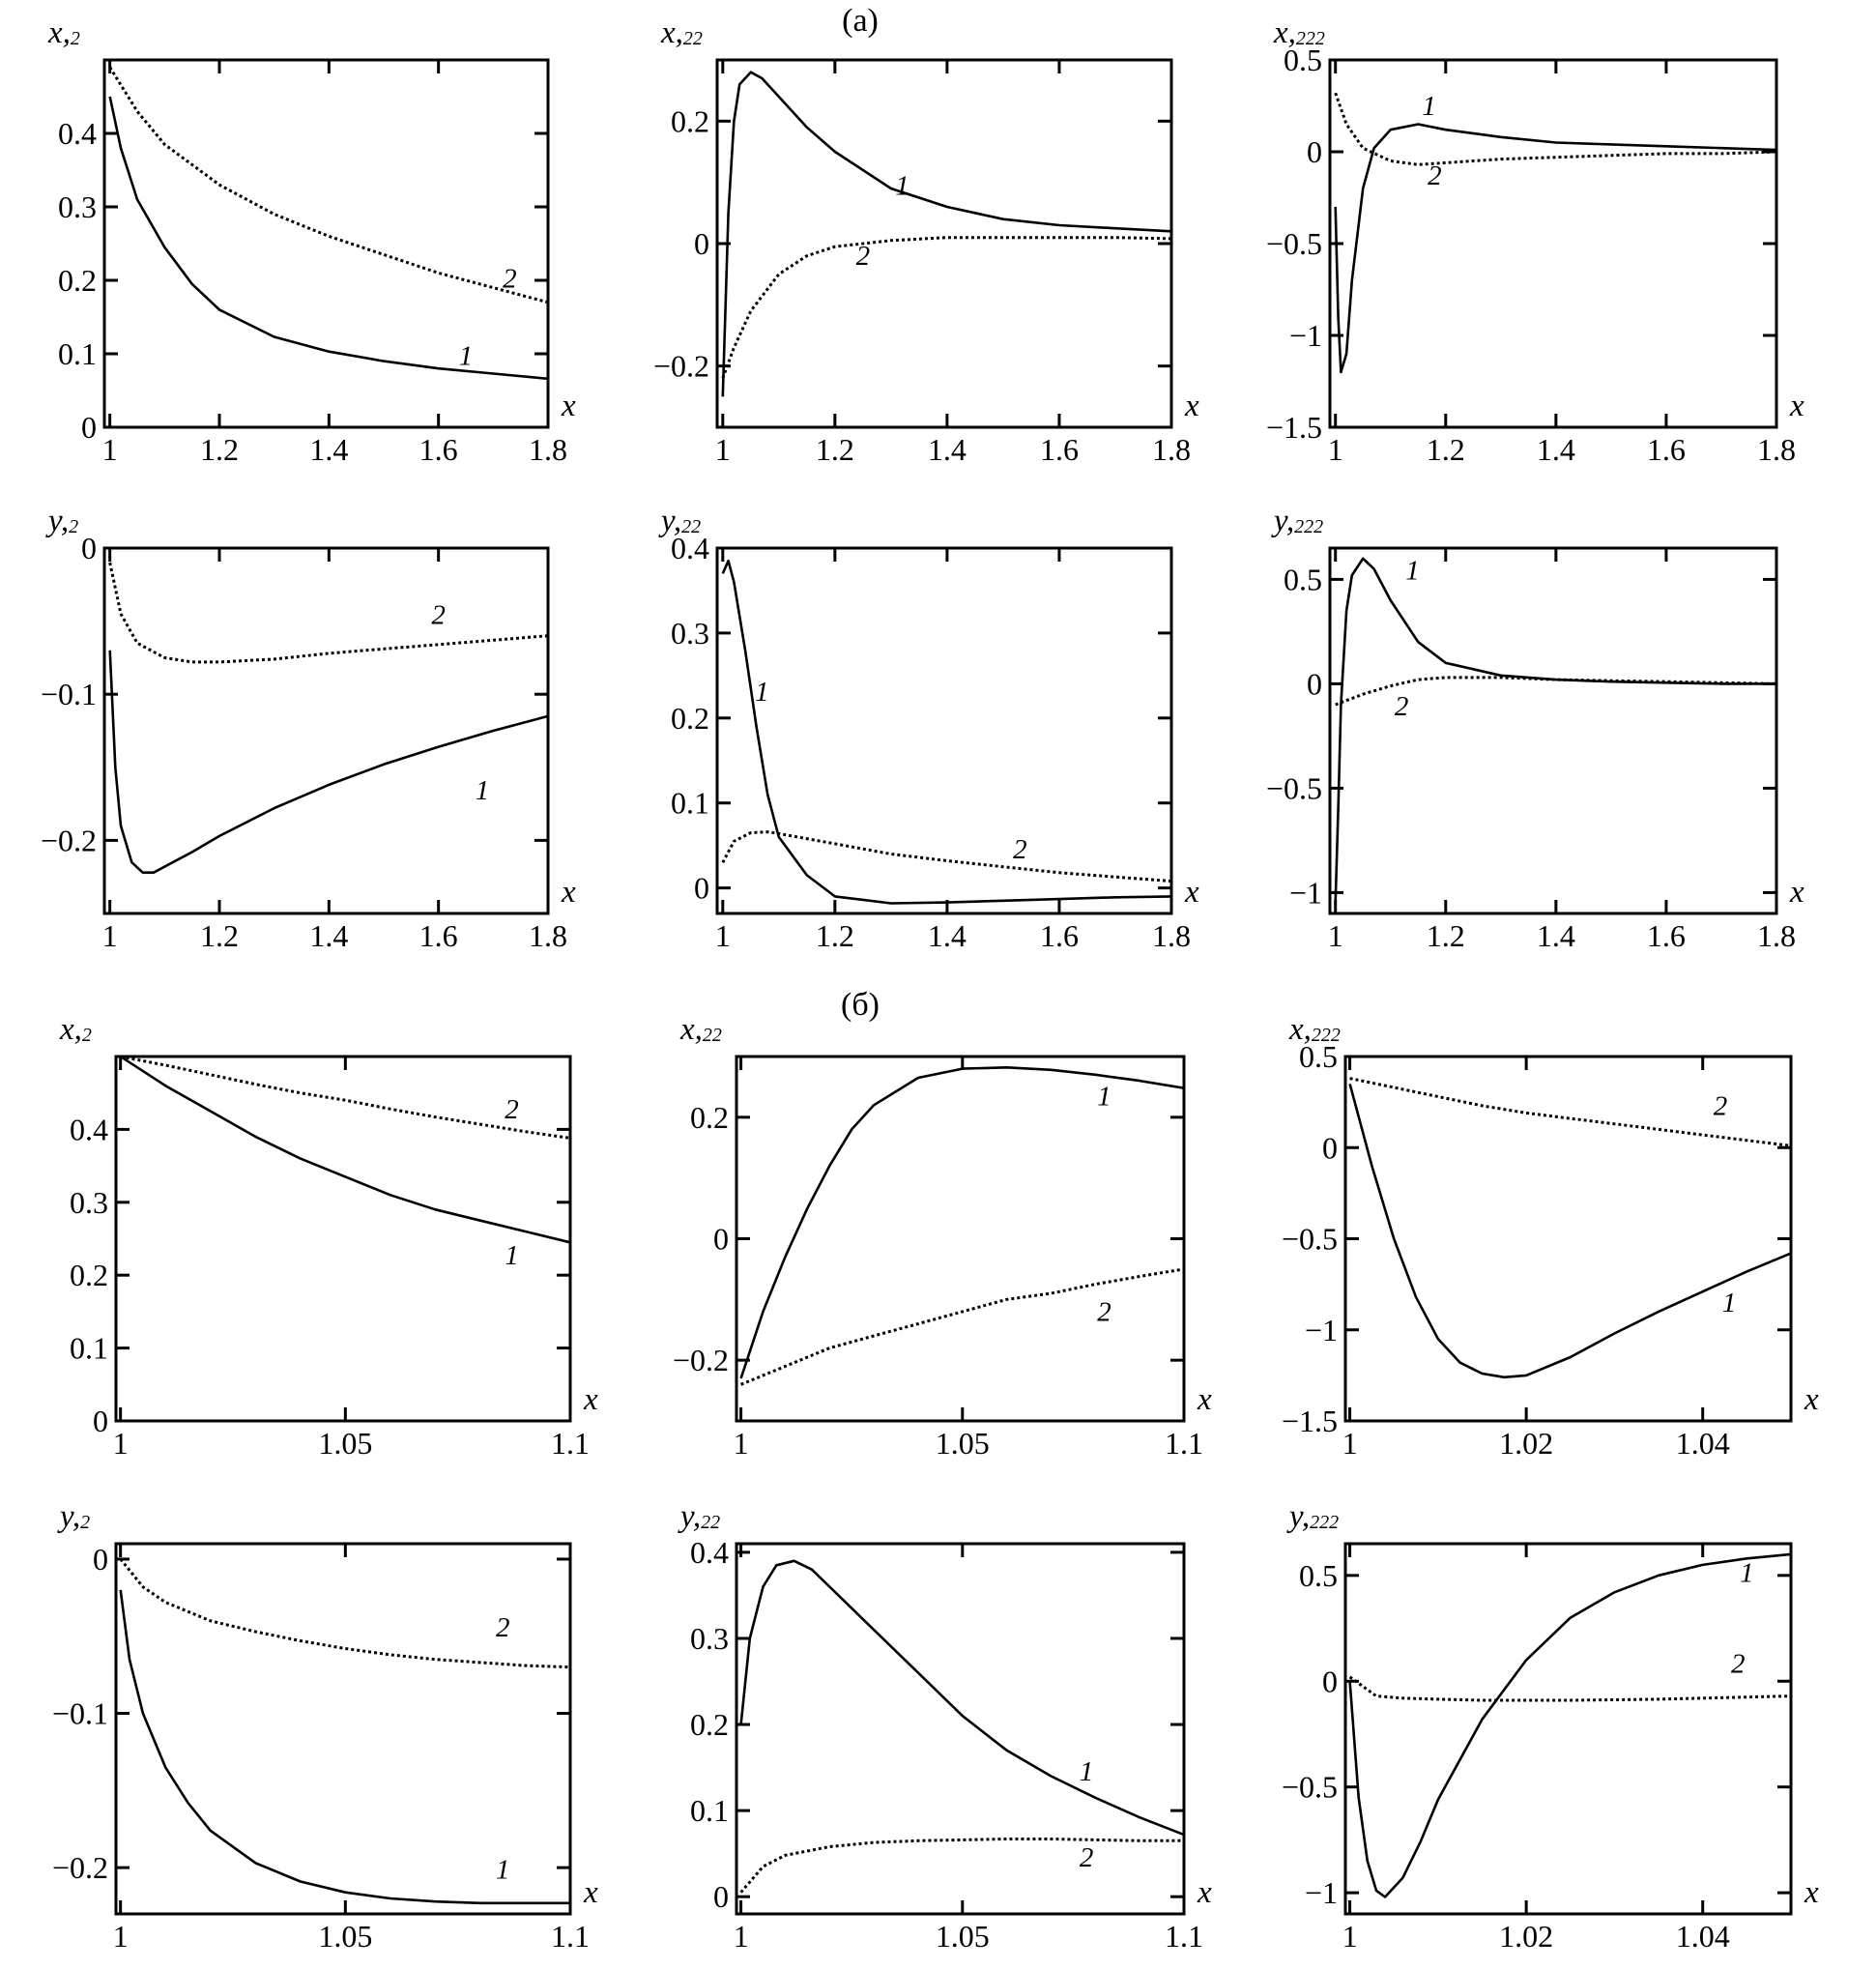  Describe the element at coordinates (1667, 450) in the screenshot. I see `x-tick-label: 1.6` at that location.